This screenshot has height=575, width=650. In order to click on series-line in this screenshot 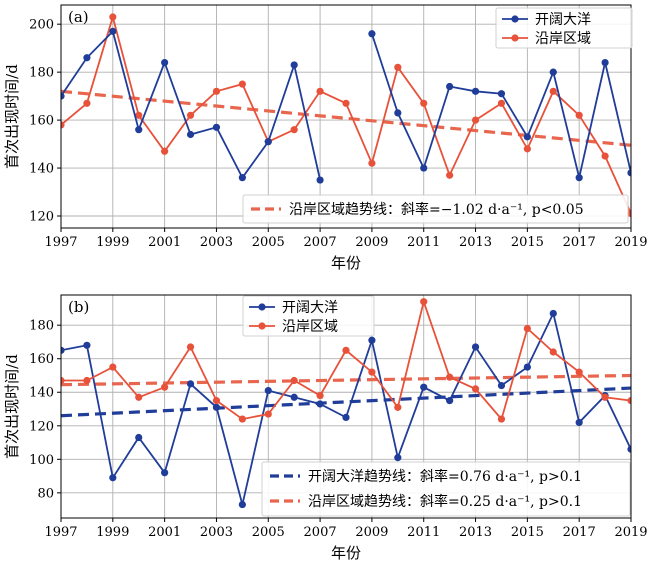, I will do `click(191, 105)`.